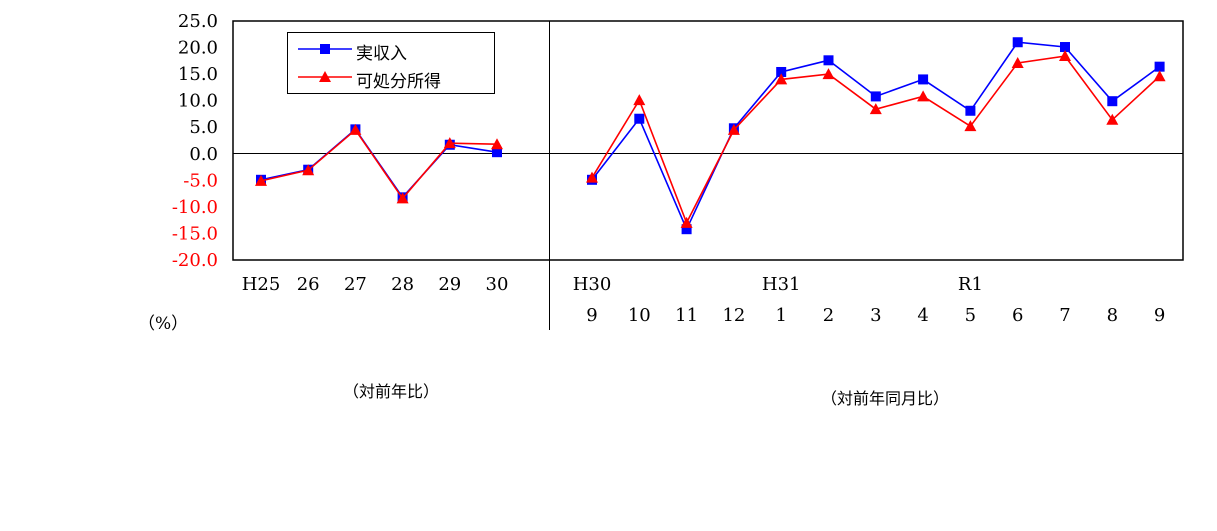 Image resolution: width=1217 pixels, height=531 pixels. I want to click on y-tick-label: -20.0, so click(195, 260).